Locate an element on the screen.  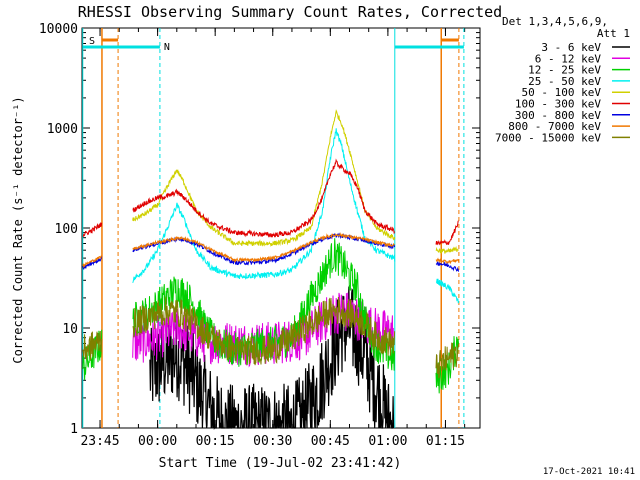
series-line-7000-15000-kev is located at coordinates (271, 337).